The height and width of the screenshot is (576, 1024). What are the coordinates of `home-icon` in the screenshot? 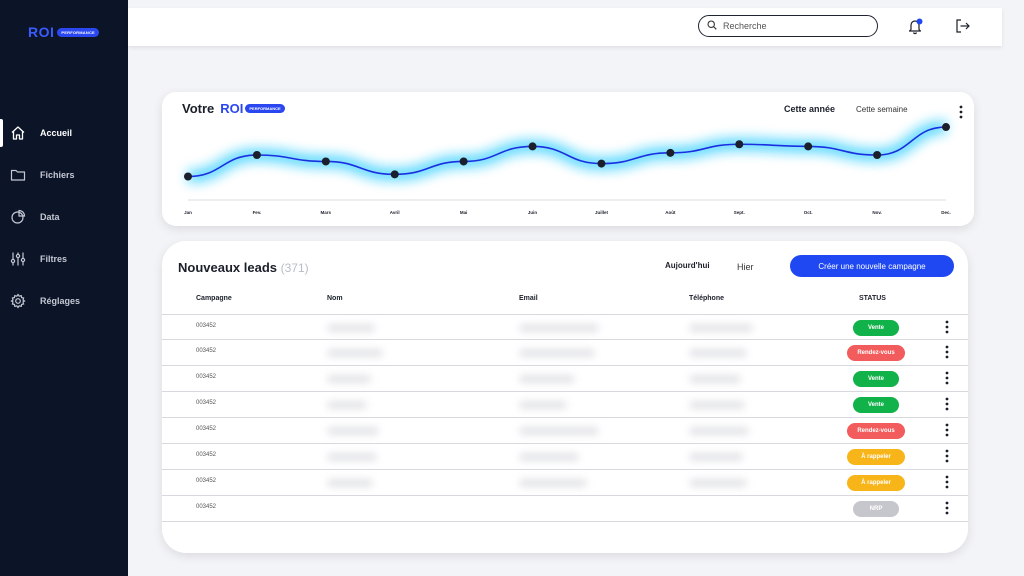 It's located at (18, 133).